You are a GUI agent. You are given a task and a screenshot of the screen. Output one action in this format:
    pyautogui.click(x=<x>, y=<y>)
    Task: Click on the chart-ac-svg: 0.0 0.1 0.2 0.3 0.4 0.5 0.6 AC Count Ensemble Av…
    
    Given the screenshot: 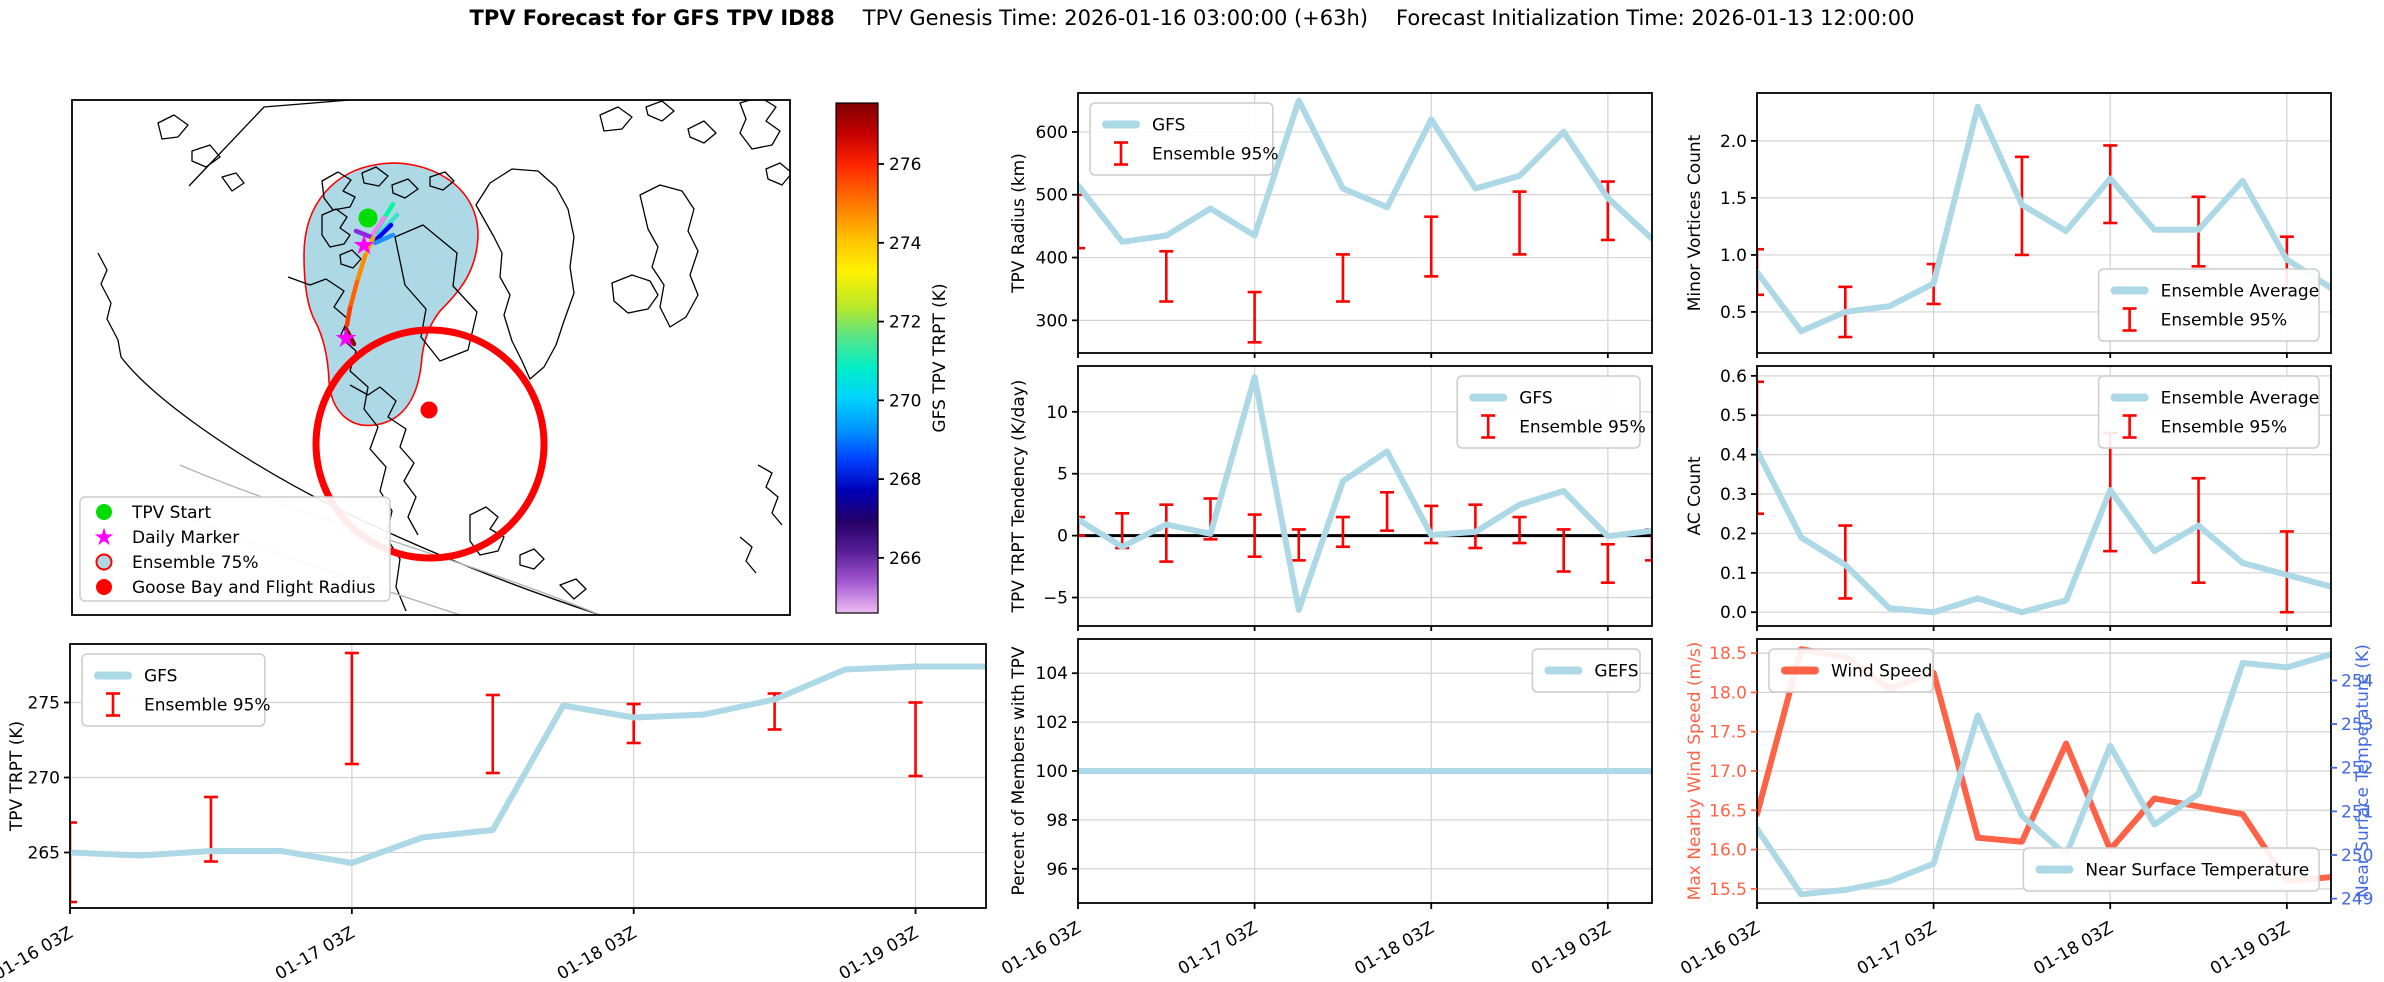 What is the action you would take?
    pyautogui.click(x=2008, y=498)
    